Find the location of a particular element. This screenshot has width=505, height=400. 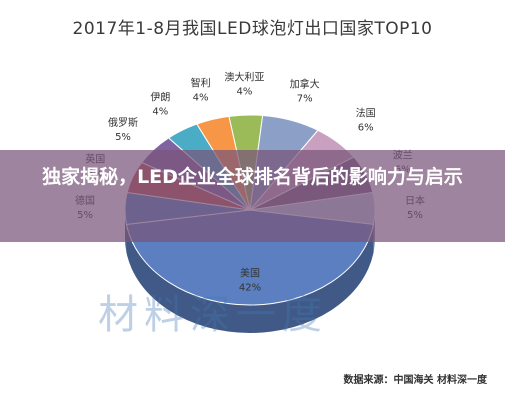

banner-headline: 独家揭秘，LED企业全球排名背后的影响力与启示 is located at coordinates (252, 177).